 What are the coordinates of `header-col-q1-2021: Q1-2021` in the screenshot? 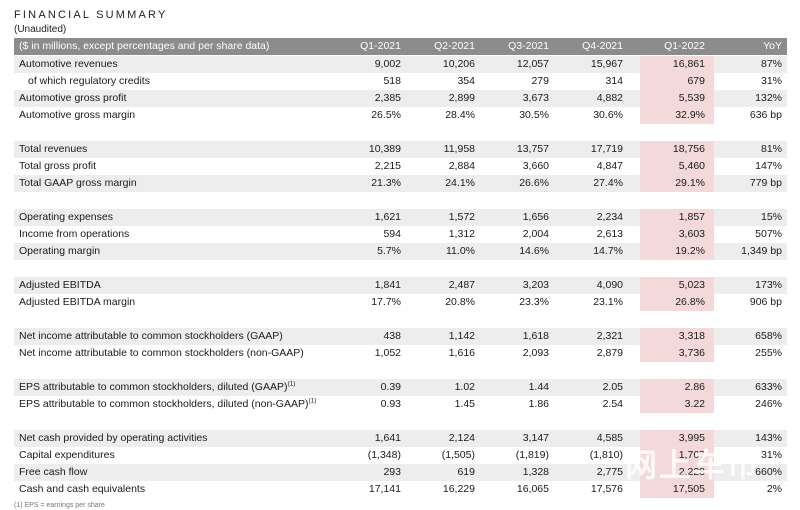 It's located at (380, 46).